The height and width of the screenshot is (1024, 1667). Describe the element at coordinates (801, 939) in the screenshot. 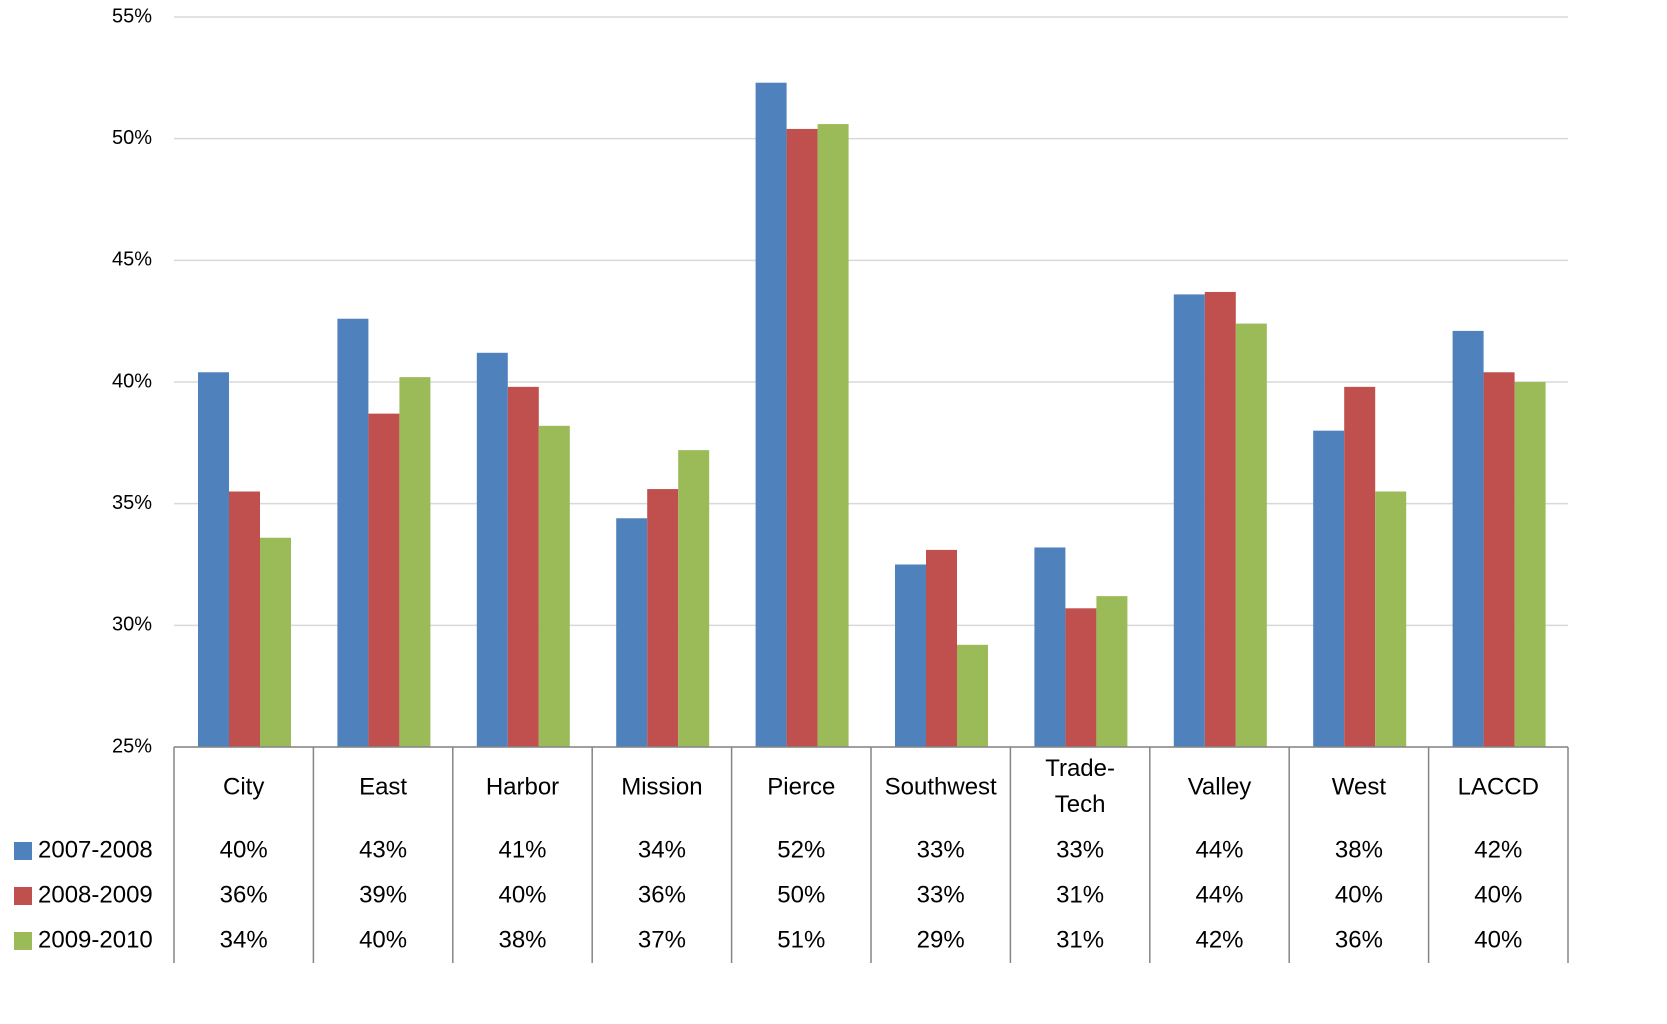

I see `table-value: 51%` at that location.